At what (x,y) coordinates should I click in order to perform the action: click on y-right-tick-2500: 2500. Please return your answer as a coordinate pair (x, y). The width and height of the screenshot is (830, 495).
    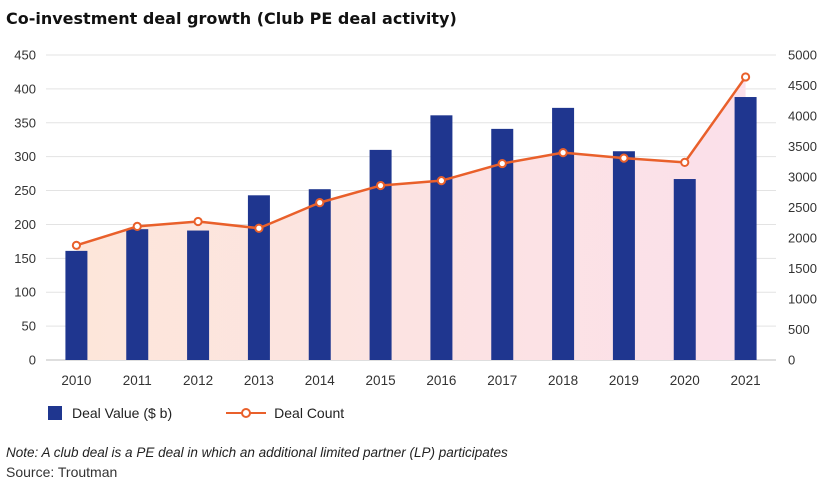
    Looking at the image, I should click on (802, 207).